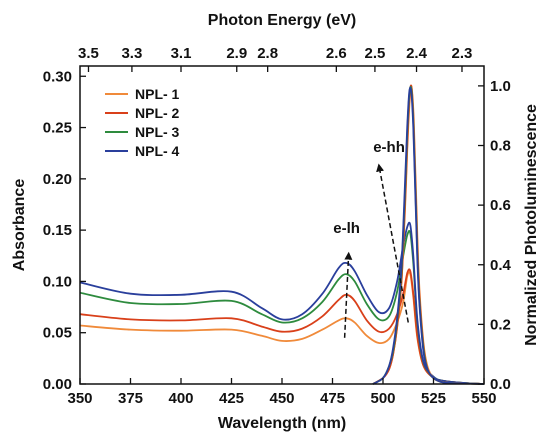  Describe the element at coordinates (382, 398) in the screenshot. I see `x-tick-label: 500` at that location.